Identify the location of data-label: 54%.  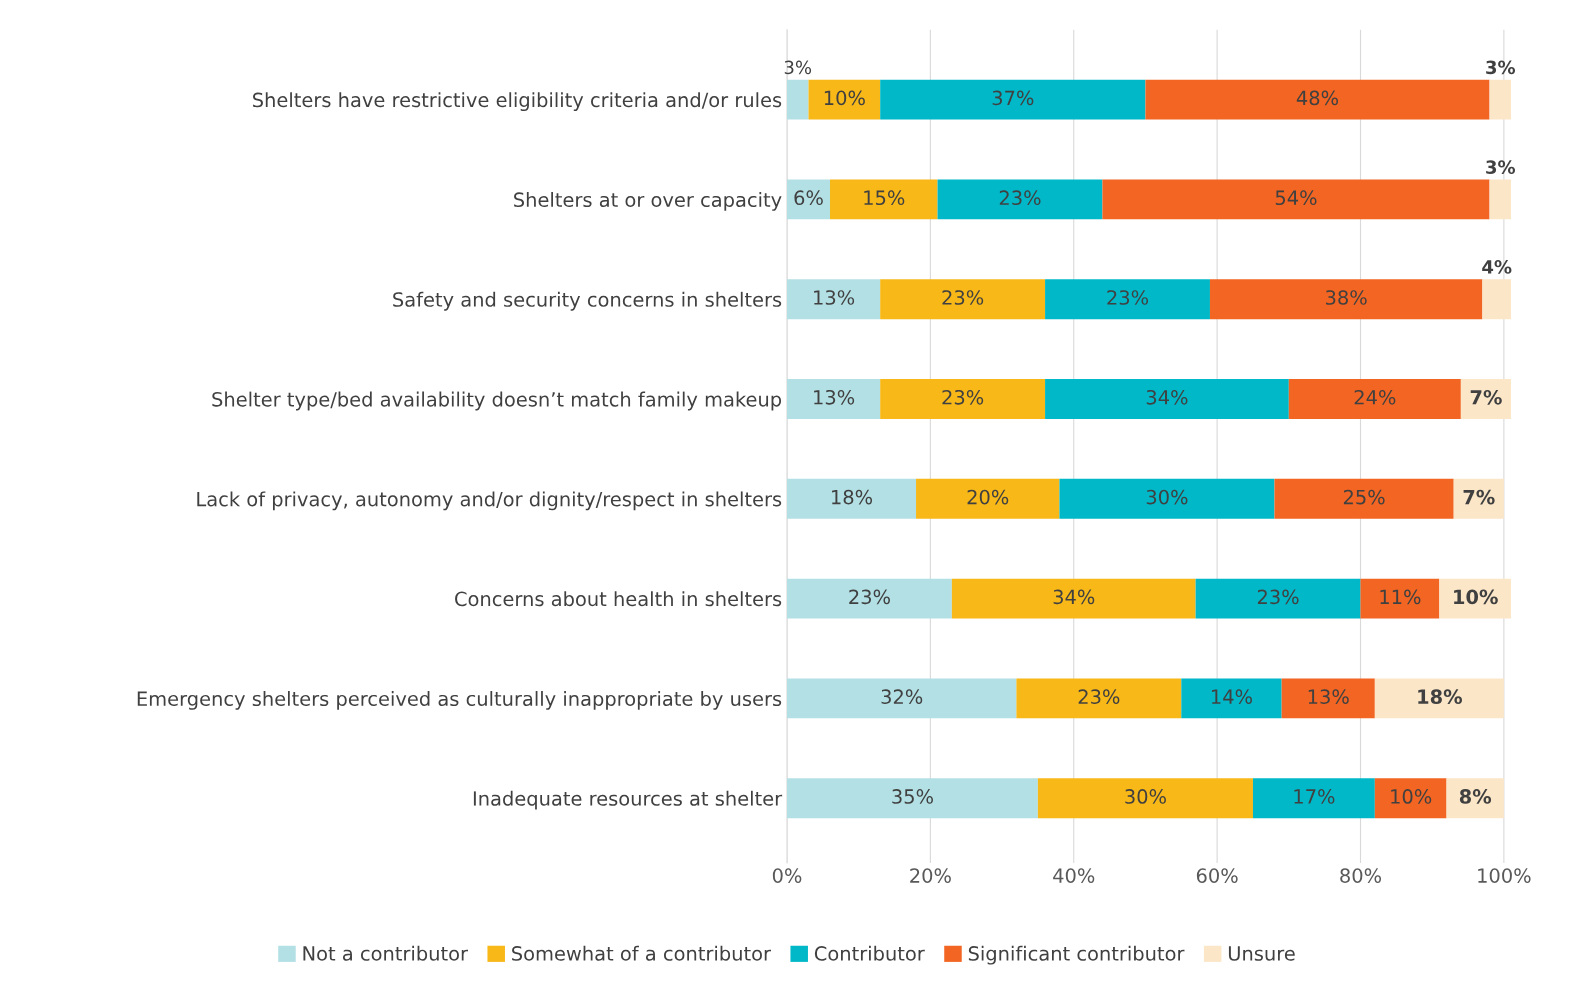
(1296, 198).